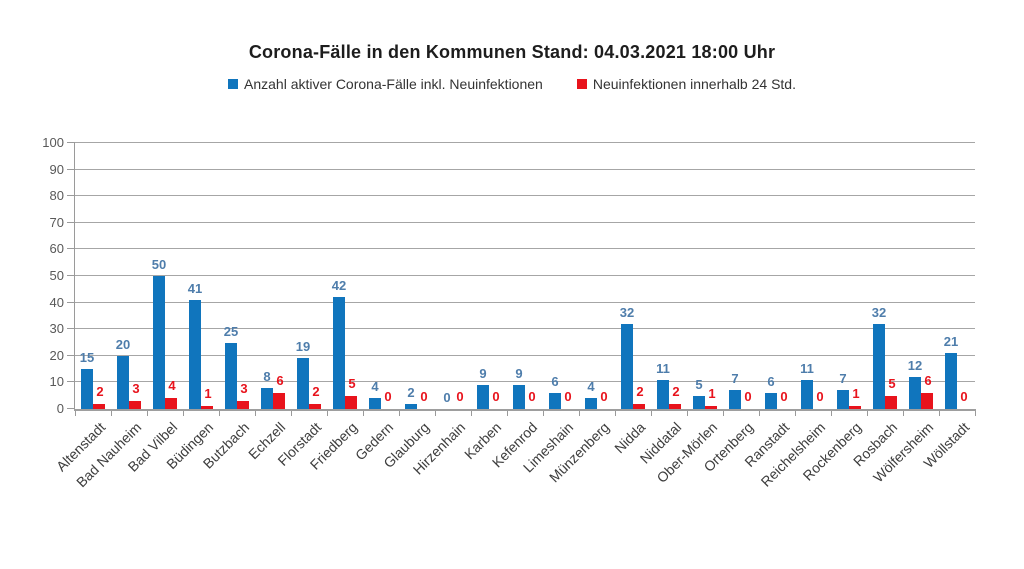 The image size is (1024, 569). I want to click on bar-value-active-cases: 4, so click(591, 387).